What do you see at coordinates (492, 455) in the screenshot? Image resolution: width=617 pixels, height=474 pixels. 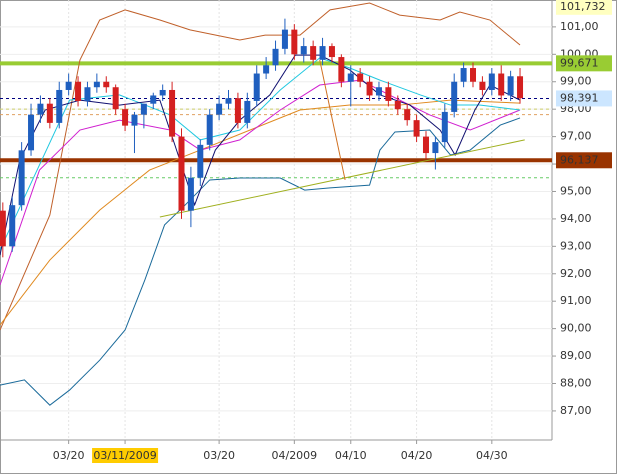 I see `x-tick-label: 04/30` at bounding box center [492, 455].